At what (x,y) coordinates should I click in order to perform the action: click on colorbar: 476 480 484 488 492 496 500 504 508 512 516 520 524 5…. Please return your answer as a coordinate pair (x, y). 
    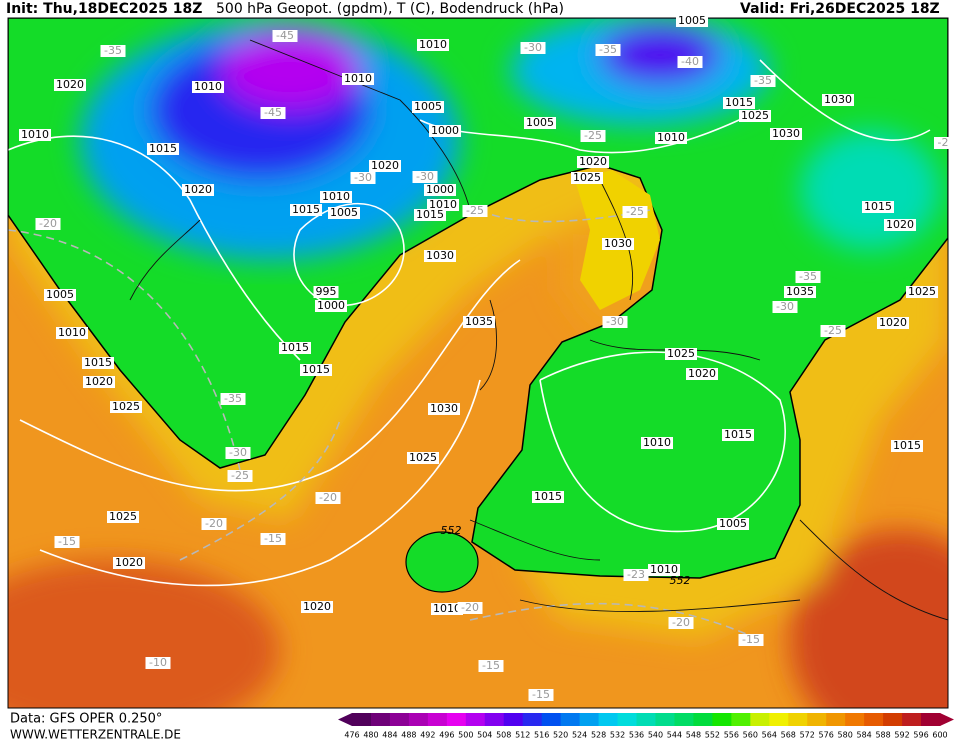
    Looking at the image, I should click on (646, 726).